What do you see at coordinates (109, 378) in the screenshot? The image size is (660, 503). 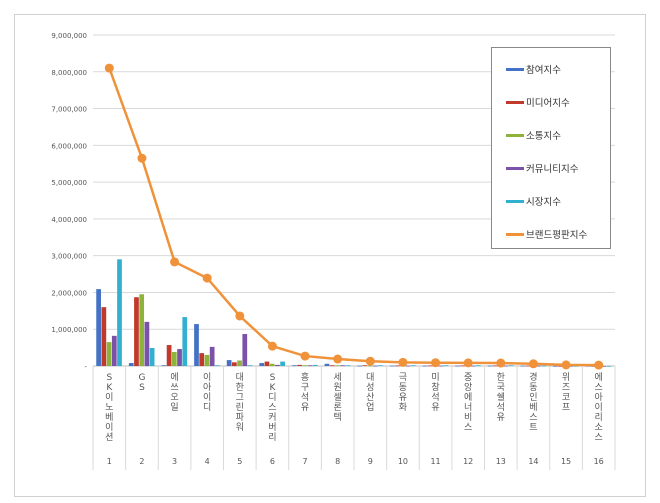 I see `x-category-char: S` at bounding box center [109, 378].